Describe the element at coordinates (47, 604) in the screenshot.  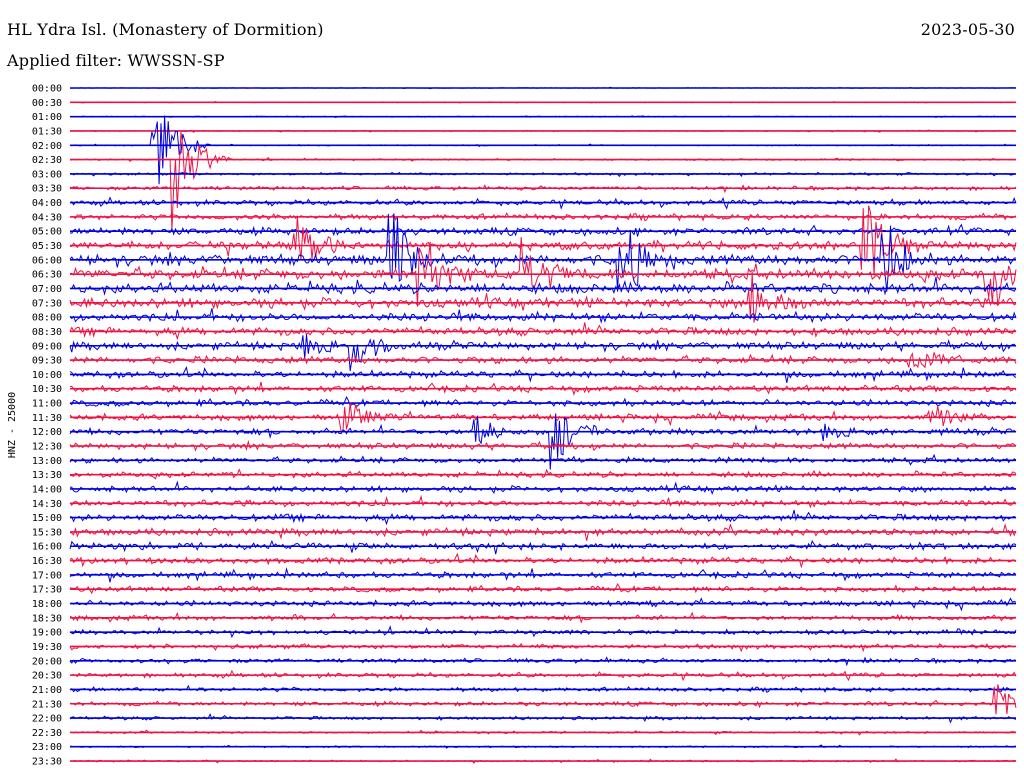
I see `tick-label: 18:00` at that location.